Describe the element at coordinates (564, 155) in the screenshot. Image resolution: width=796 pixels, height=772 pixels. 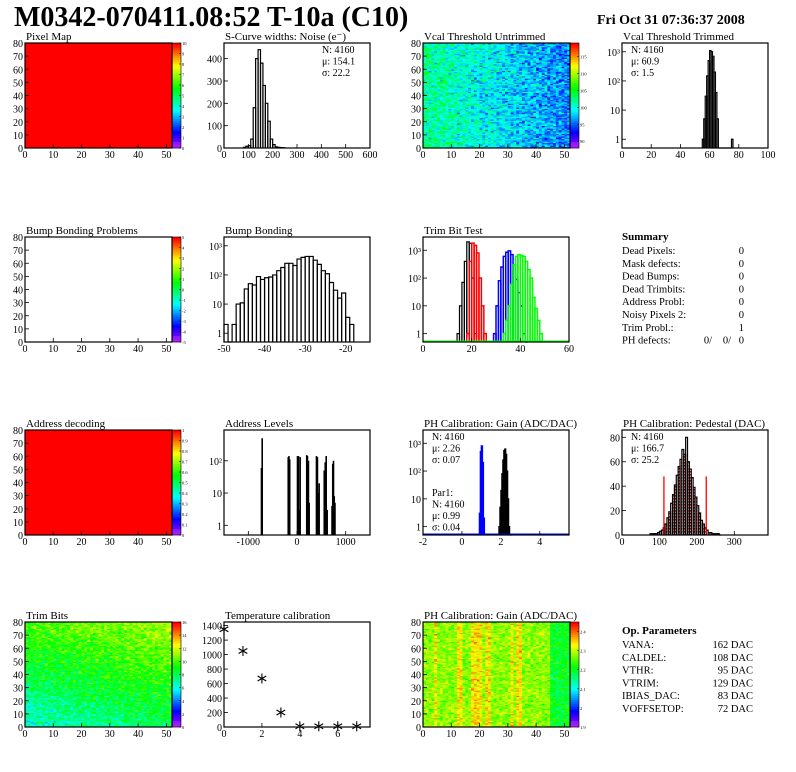
I see `x-tick-label: 50` at that location.